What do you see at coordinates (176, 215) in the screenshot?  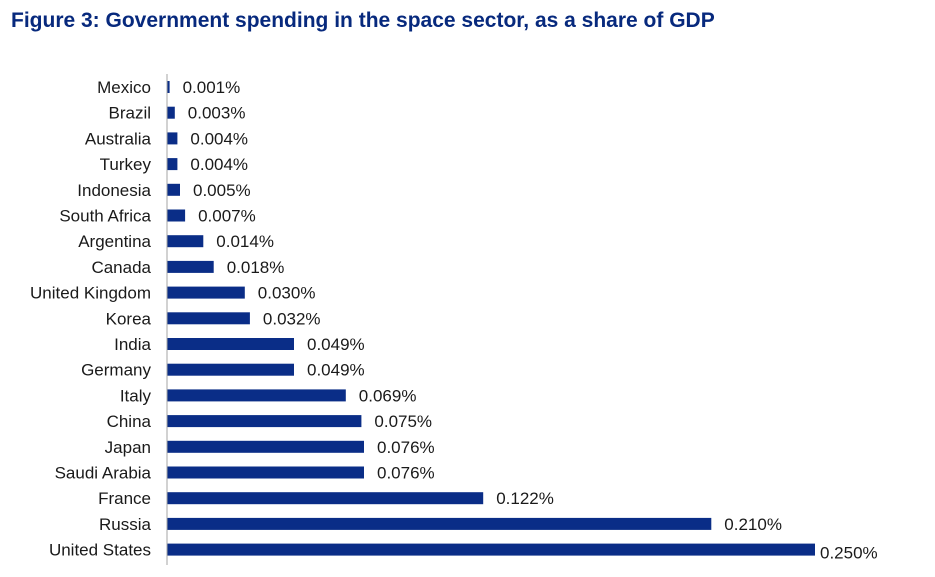 I see `bar-south-africa` at bounding box center [176, 215].